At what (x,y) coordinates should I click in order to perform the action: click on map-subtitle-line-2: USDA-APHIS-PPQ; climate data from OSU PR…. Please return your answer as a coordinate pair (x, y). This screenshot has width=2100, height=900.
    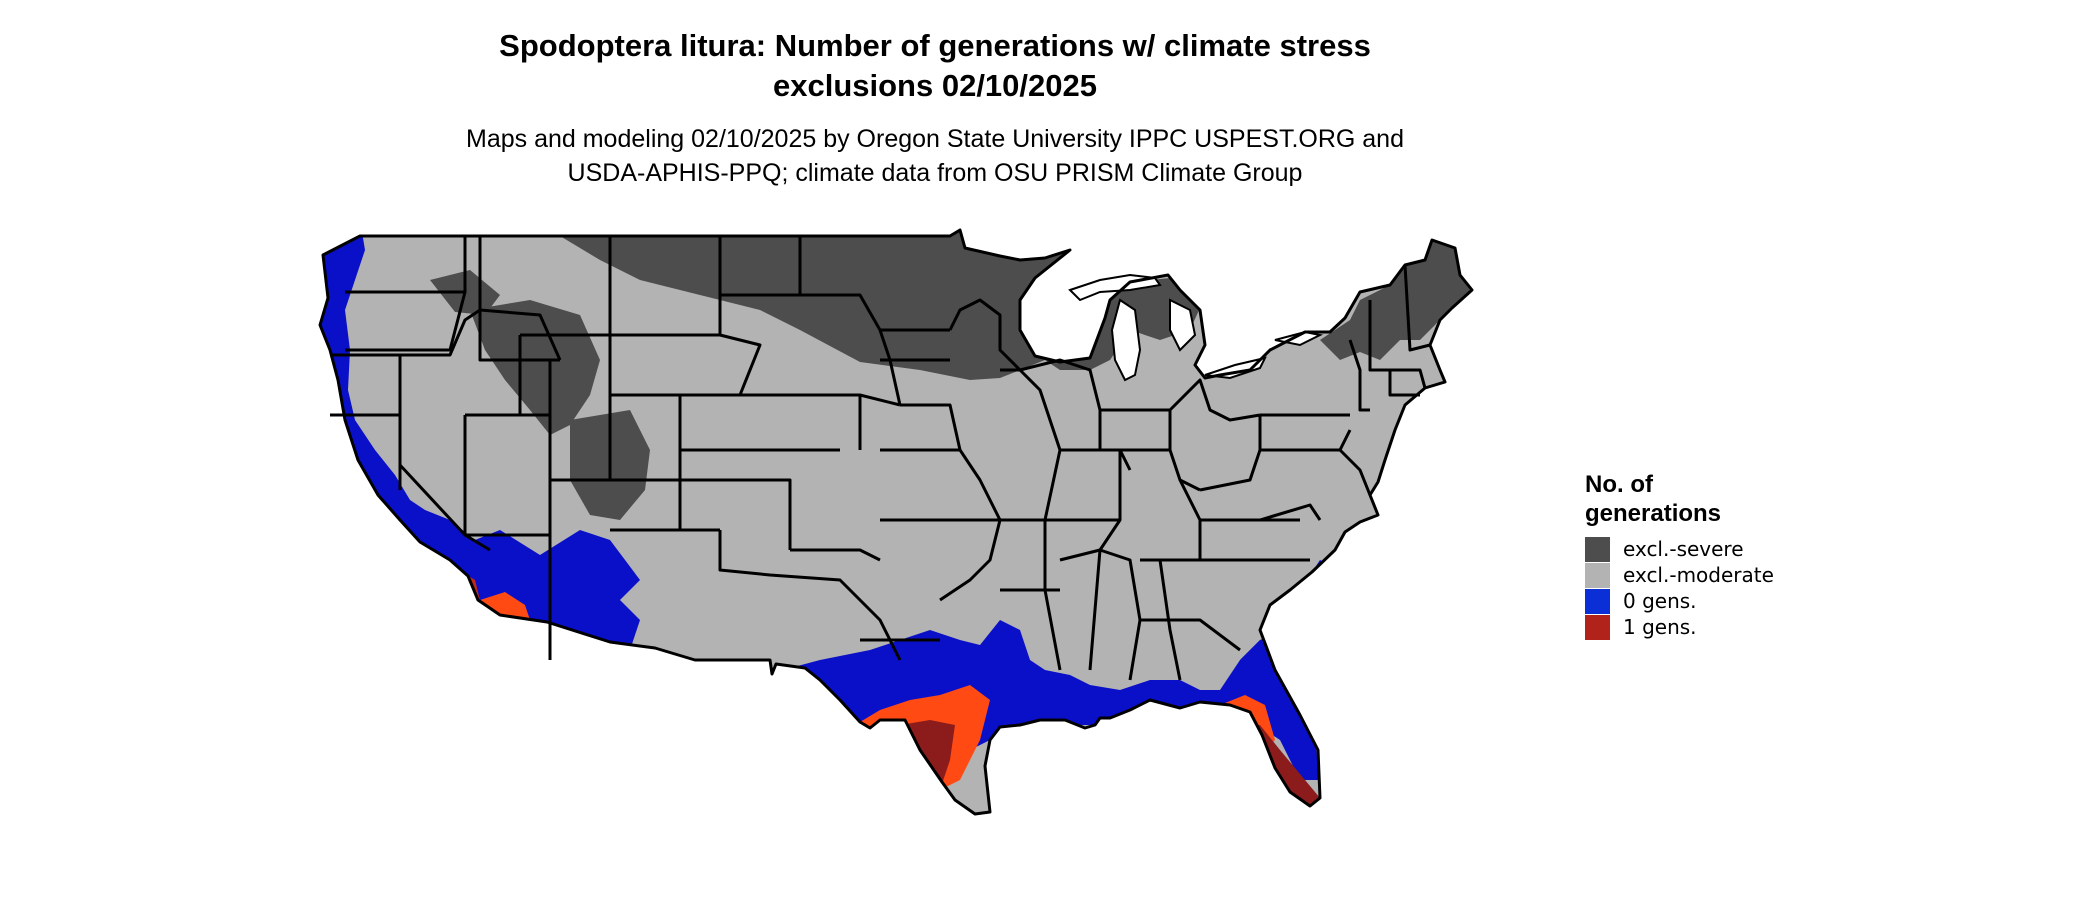
    Looking at the image, I should click on (935, 173).